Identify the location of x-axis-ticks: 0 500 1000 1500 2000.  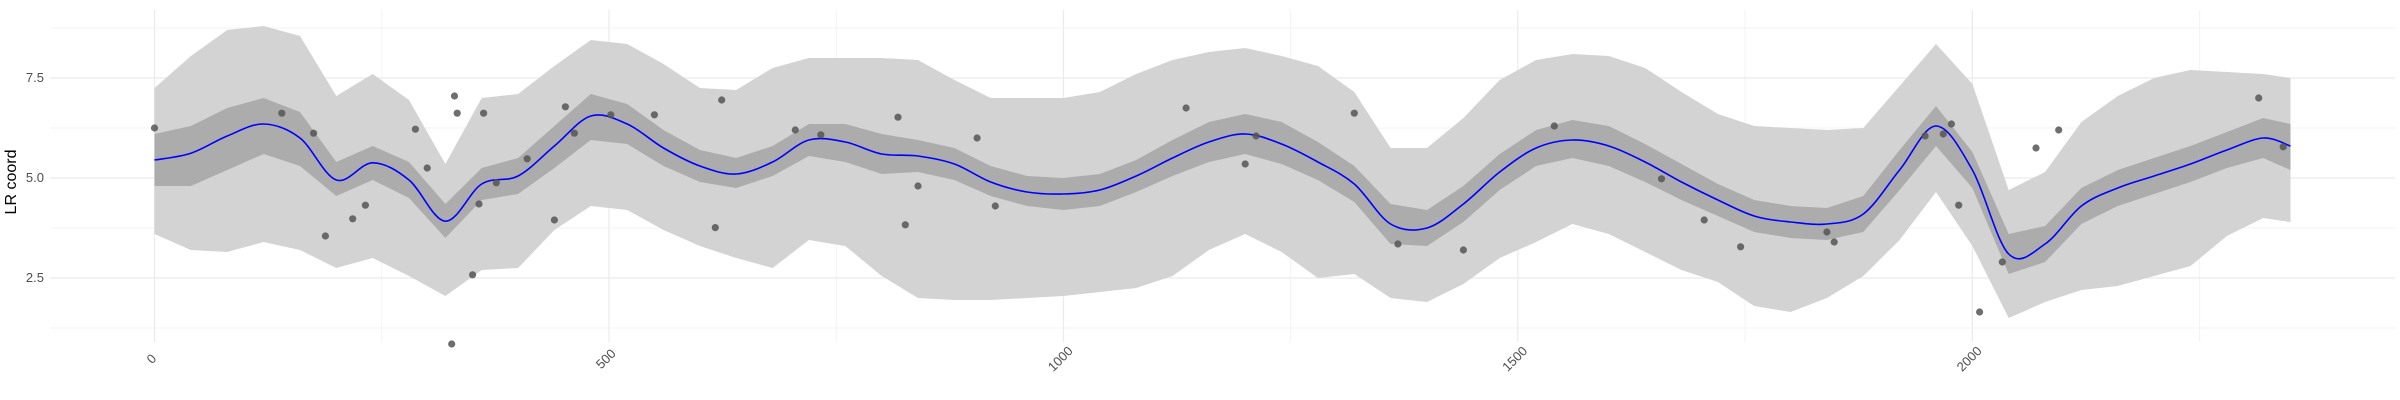
(1063, 358).